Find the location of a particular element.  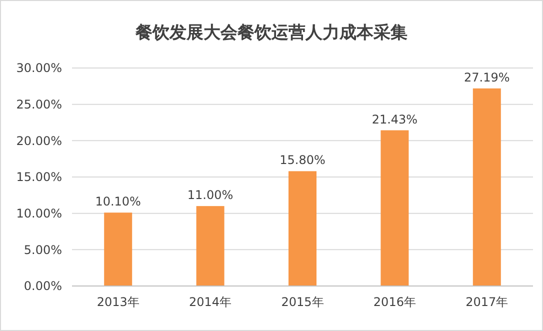

y-tick-label: 15.00% is located at coordinates (39, 177).